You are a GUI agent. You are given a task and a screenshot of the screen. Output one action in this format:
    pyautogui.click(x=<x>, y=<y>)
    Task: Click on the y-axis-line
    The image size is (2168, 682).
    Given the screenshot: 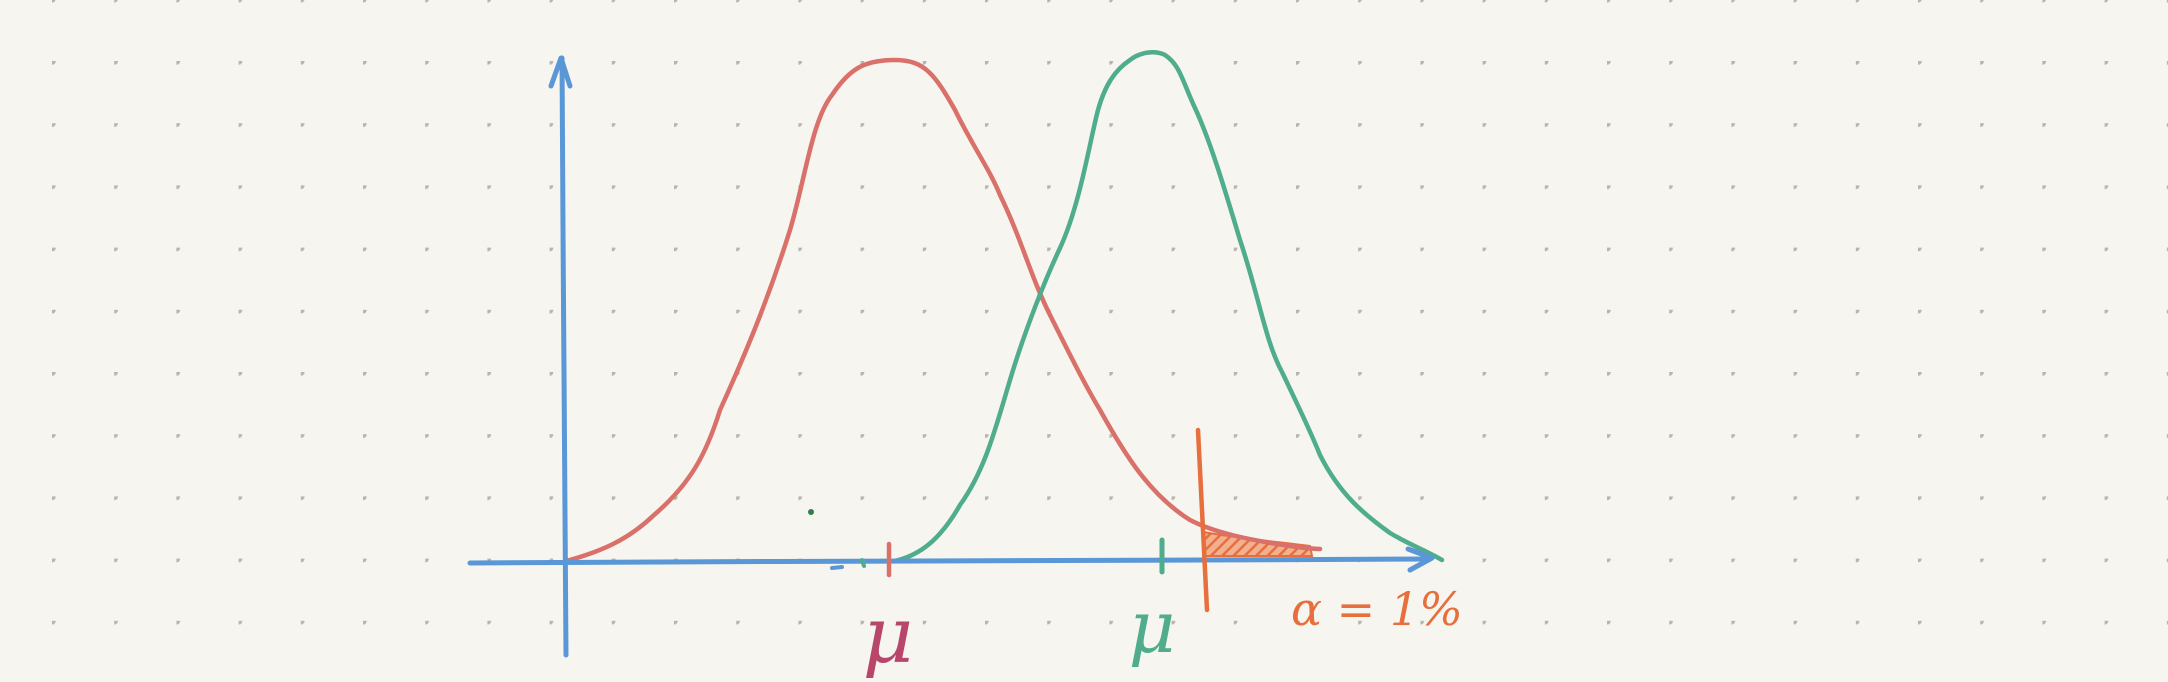 What is the action you would take?
    pyautogui.click(x=564, y=356)
    